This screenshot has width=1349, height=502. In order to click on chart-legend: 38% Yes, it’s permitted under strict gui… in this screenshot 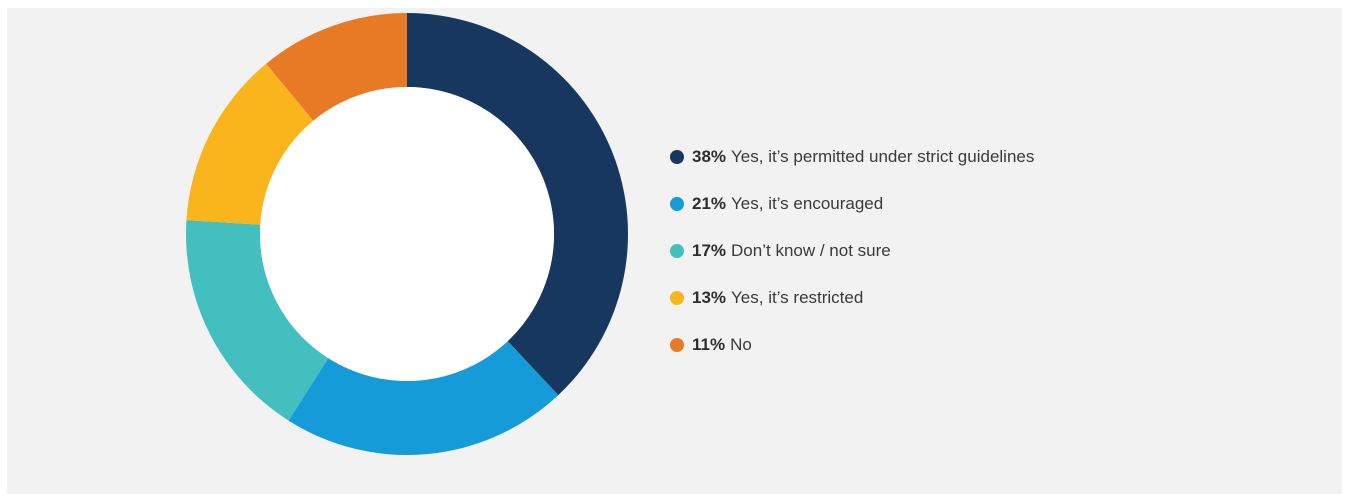, I will do `click(852, 251)`.